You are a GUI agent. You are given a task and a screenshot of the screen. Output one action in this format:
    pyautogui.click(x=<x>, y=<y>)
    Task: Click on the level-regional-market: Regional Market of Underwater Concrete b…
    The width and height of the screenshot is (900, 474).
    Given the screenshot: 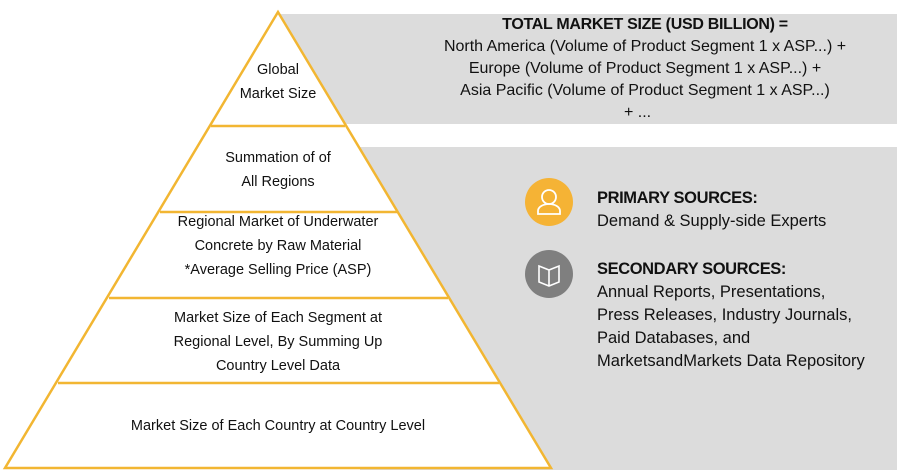 What is the action you would take?
    pyautogui.click(x=278, y=246)
    